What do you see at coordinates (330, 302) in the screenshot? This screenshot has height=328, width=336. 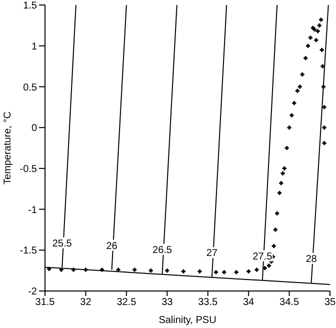 I see `x-tick-label: 35` at bounding box center [330, 302].